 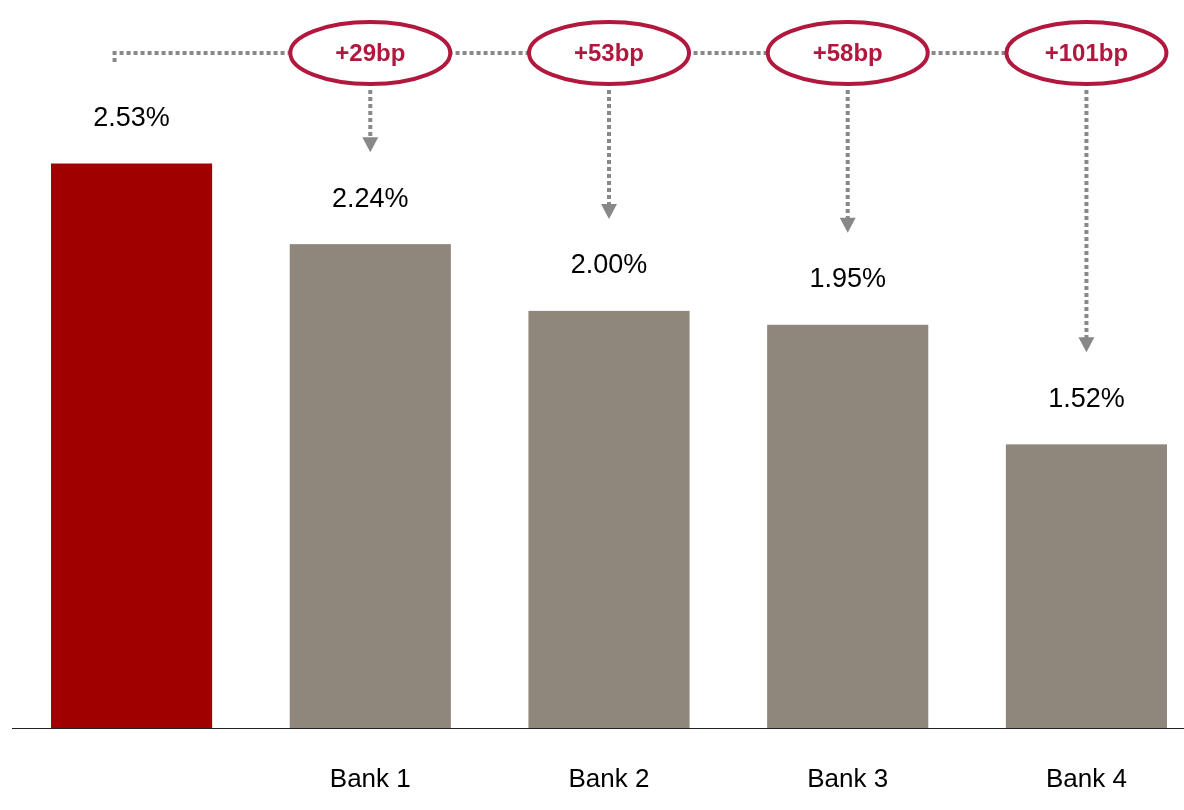 I want to click on x-tick-label: Bank 4, so click(x=1086, y=778).